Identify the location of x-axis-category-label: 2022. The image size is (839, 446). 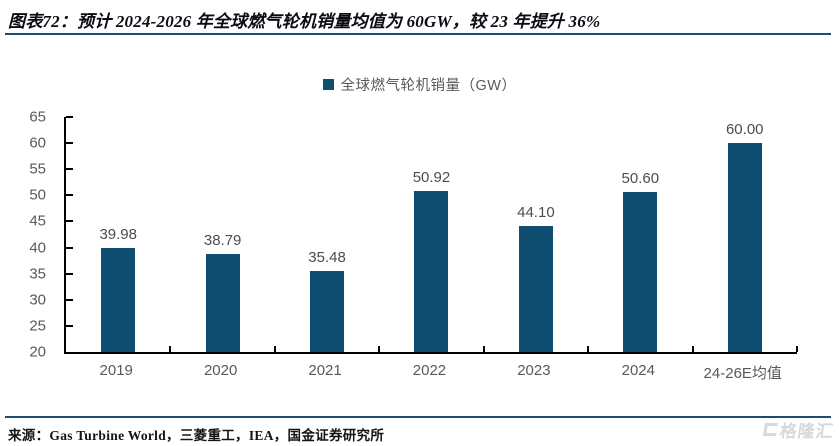
(429, 370).